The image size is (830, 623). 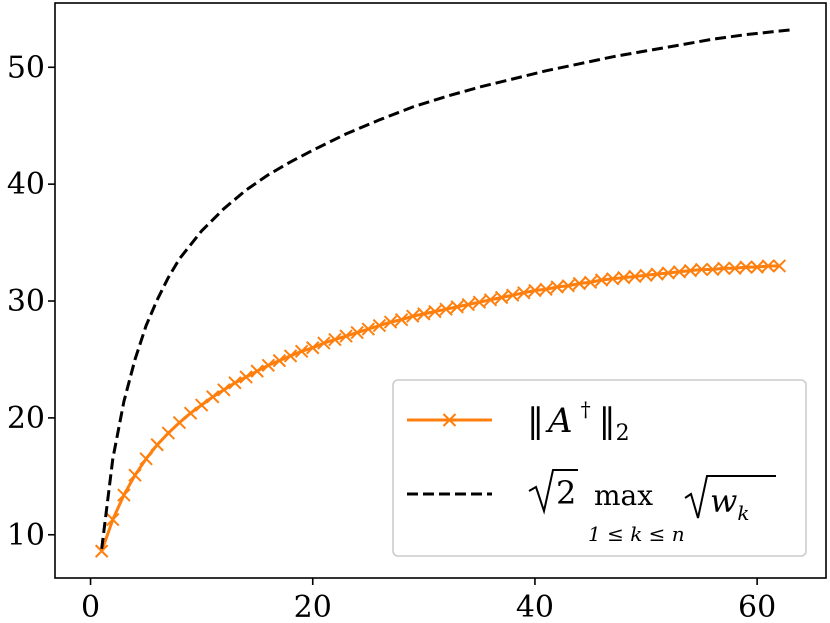 I want to click on y-tick-label: 20, so click(x=26, y=418).